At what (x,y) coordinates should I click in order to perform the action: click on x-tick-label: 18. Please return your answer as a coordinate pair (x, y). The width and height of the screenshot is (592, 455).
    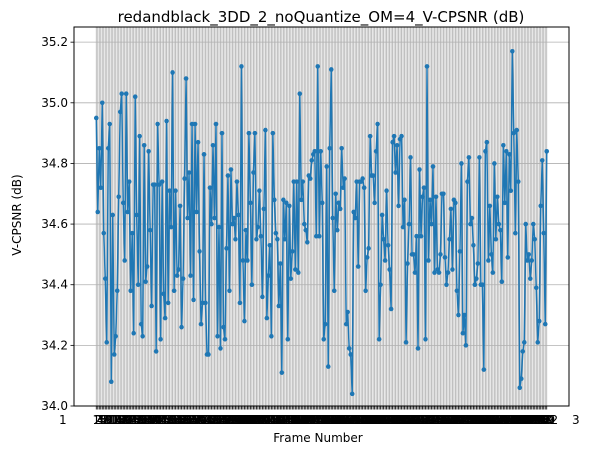
    Looking at the image, I should click on (121, 420).